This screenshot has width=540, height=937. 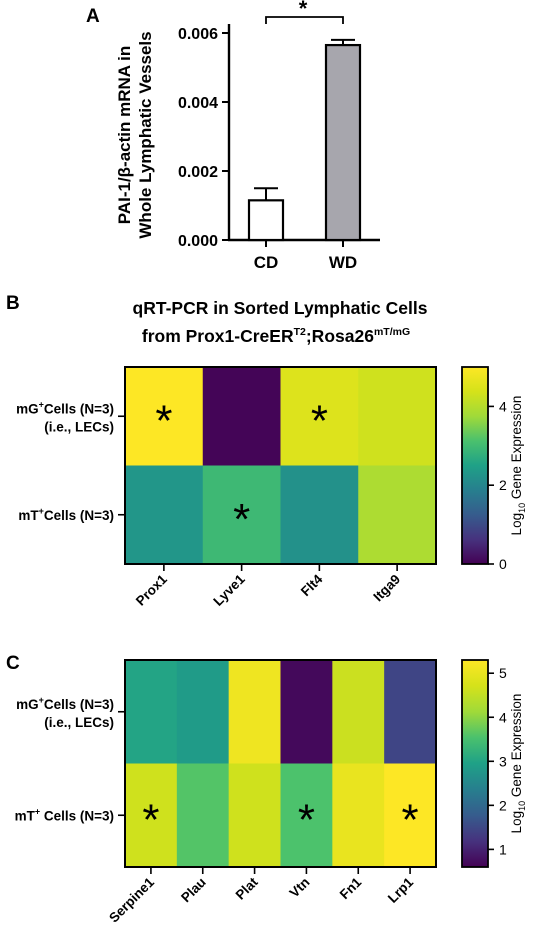 I want to click on col-label: Flt4, so click(x=312, y=585).